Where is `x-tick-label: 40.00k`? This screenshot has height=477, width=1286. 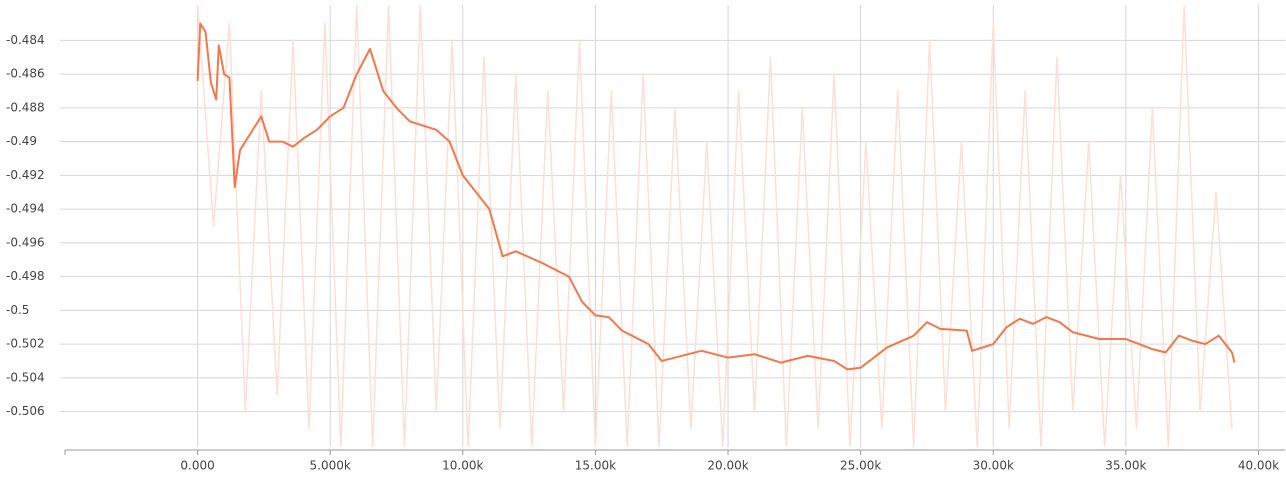 x-tick-label: 40.00k is located at coordinates (1258, 466).